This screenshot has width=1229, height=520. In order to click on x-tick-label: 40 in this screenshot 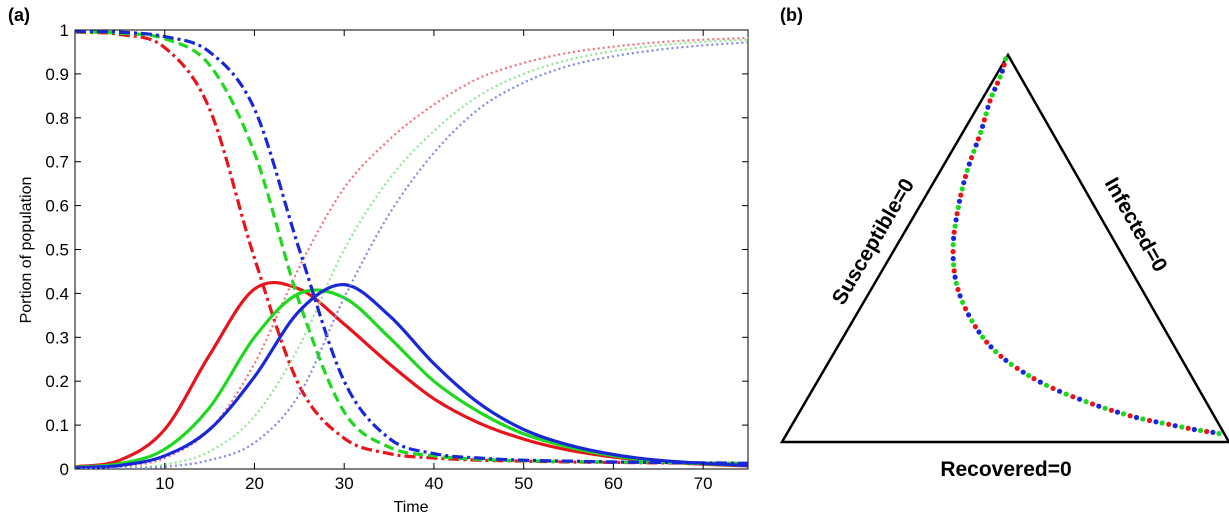, I will do `click(433, 483)`.